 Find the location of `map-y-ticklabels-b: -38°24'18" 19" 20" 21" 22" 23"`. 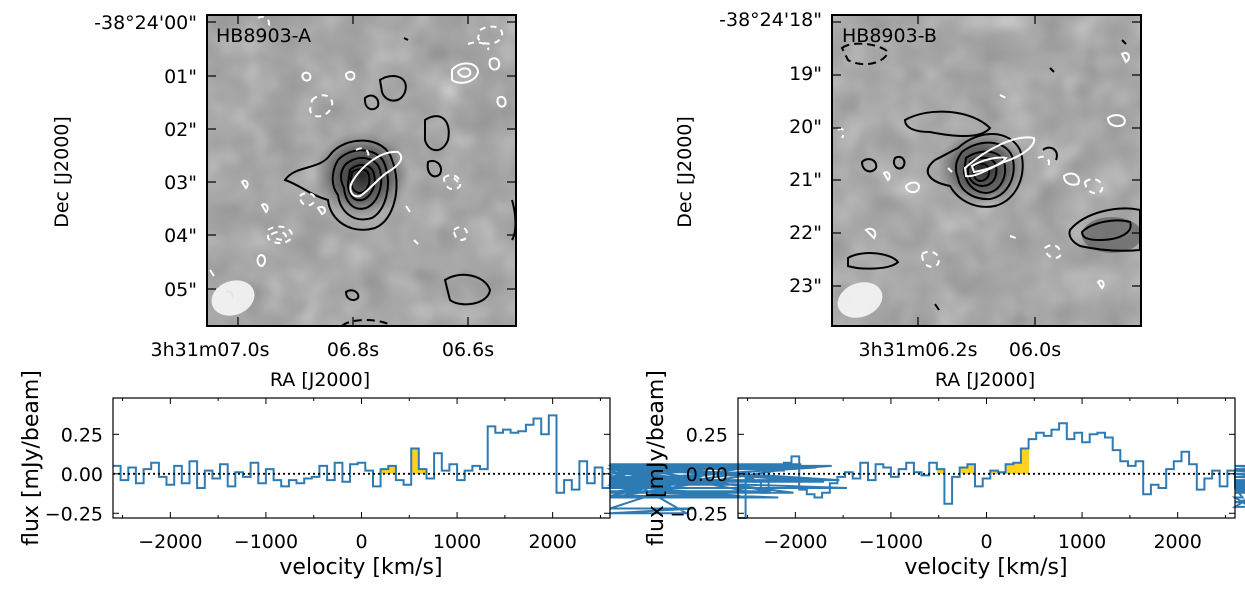

map-y-ticklabels-b: -38°24'18" 19" 20" 21" 22" 23" is located at coordinates (770, 153).